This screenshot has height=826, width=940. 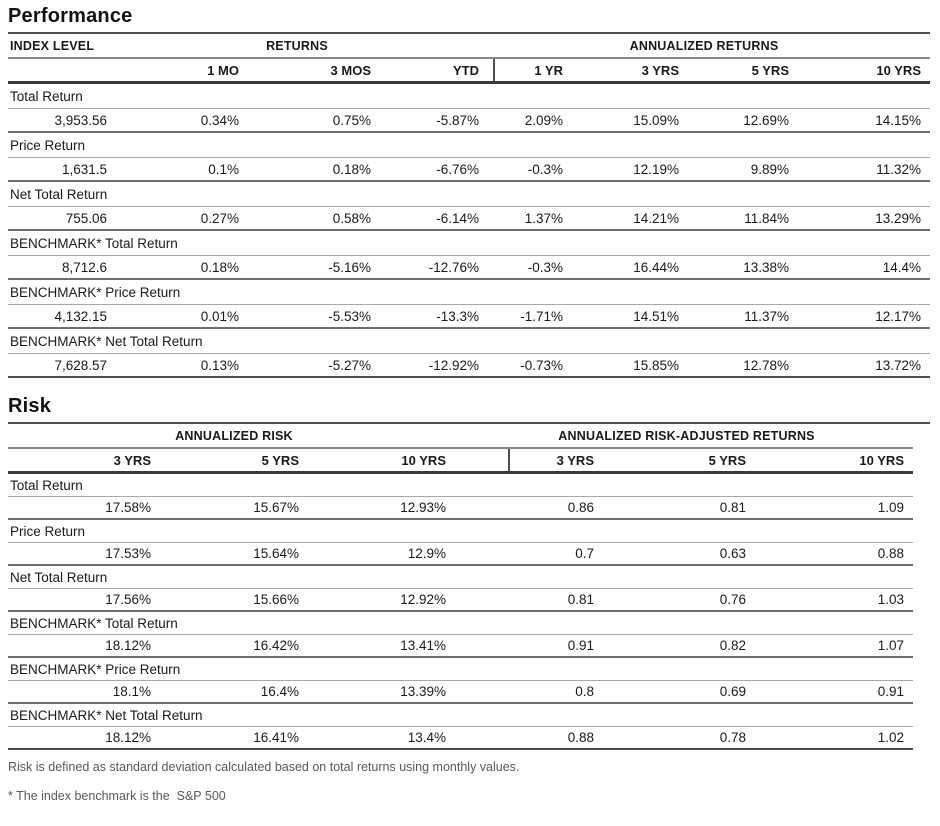 What do you see at coordinates (548, 70) in the screenshot?
I see `column-header-1yr: 1 YR` at bounding box center [548, 70].